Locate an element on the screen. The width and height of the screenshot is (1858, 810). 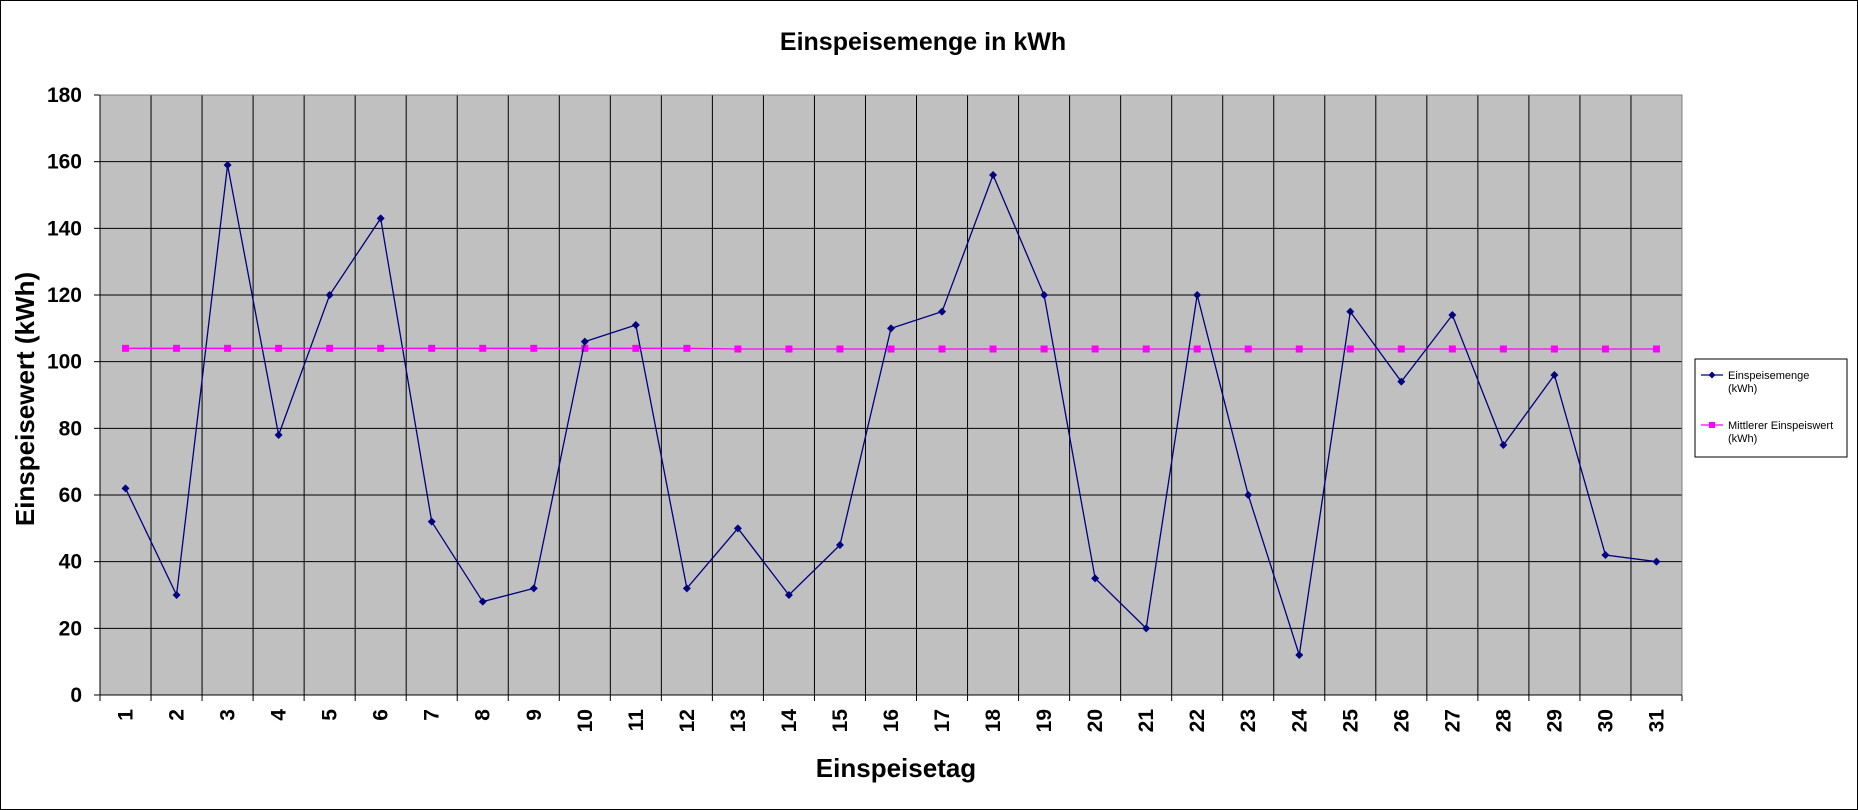
y-tick-label: 100 is located at coordinates (64, 362).